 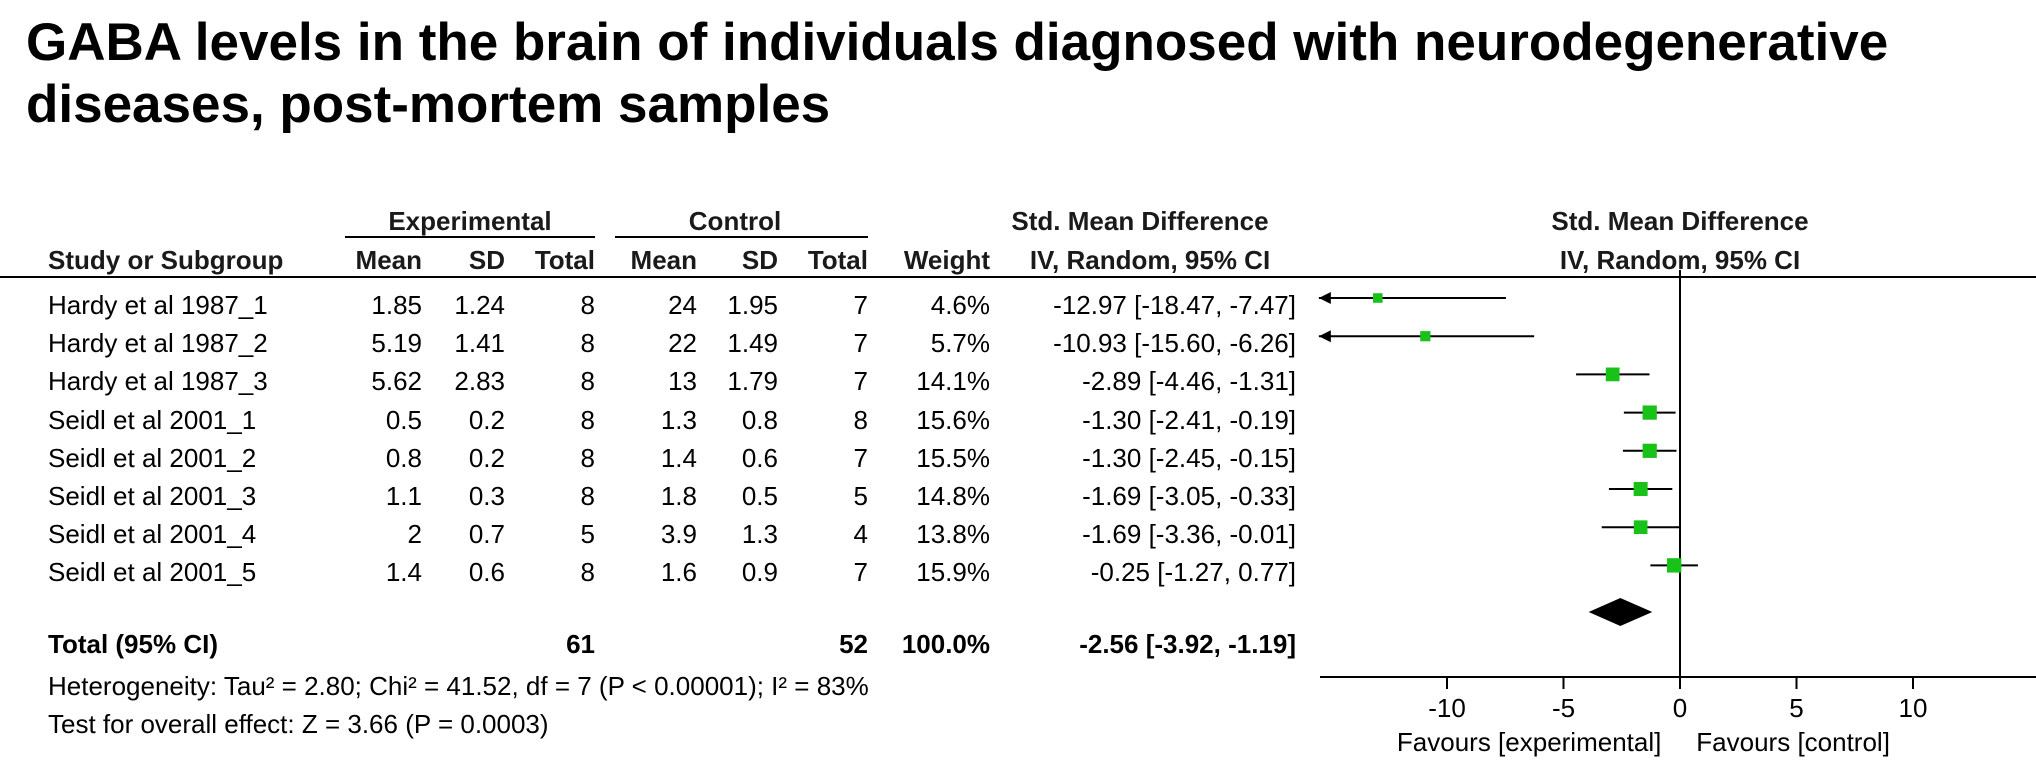 What do you see at coordinates (152, 534) in the screenshot?
I see `row-6-study: Seidl et al 2001_4` at bounding box center [152, 534].